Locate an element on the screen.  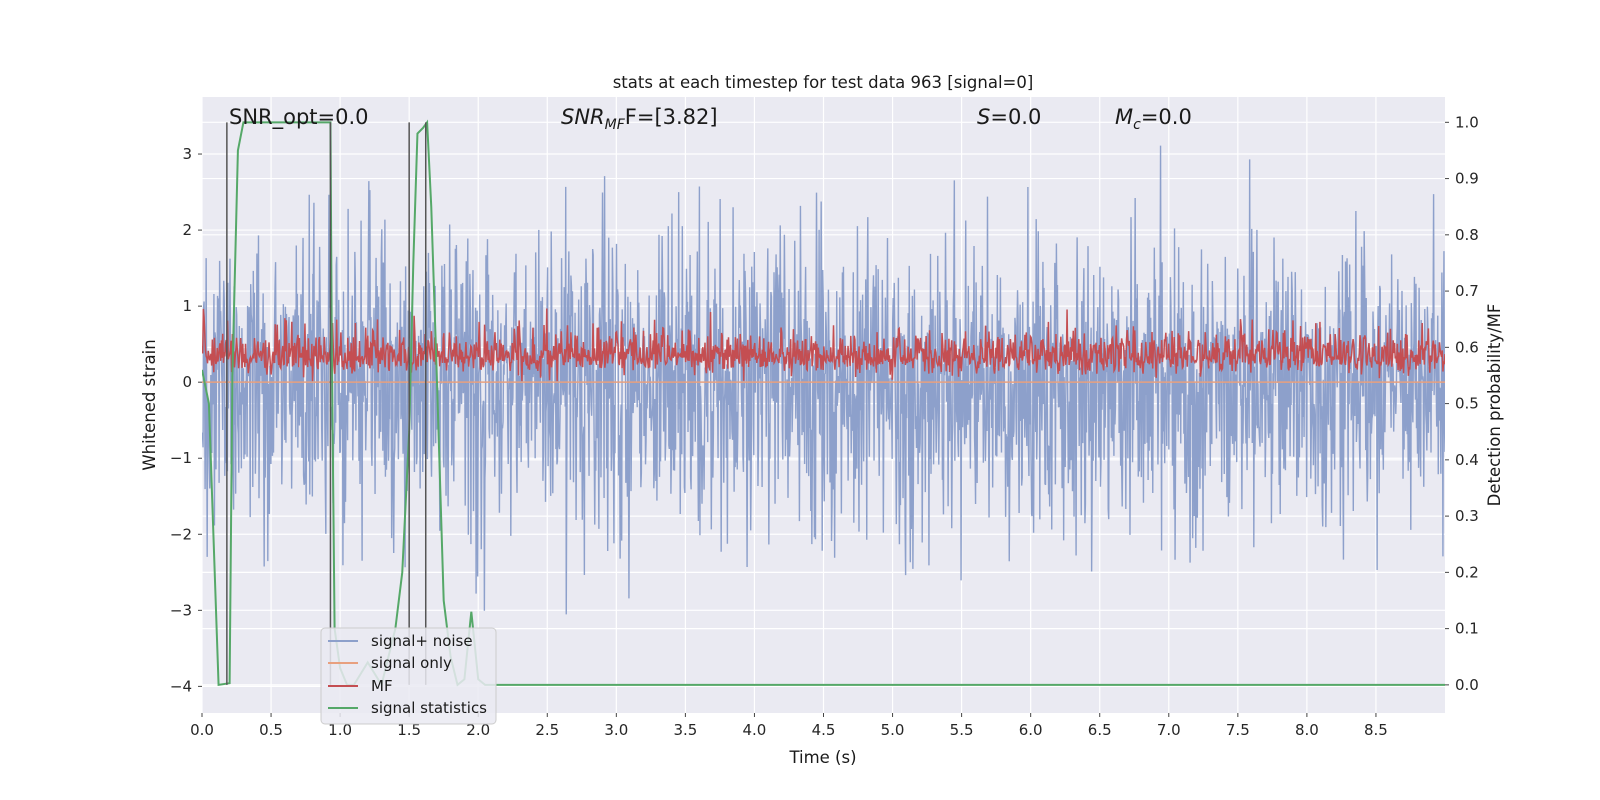
snr-mf-annotation: SNRMFF=[3.82] is located at coordinates (639, 119).